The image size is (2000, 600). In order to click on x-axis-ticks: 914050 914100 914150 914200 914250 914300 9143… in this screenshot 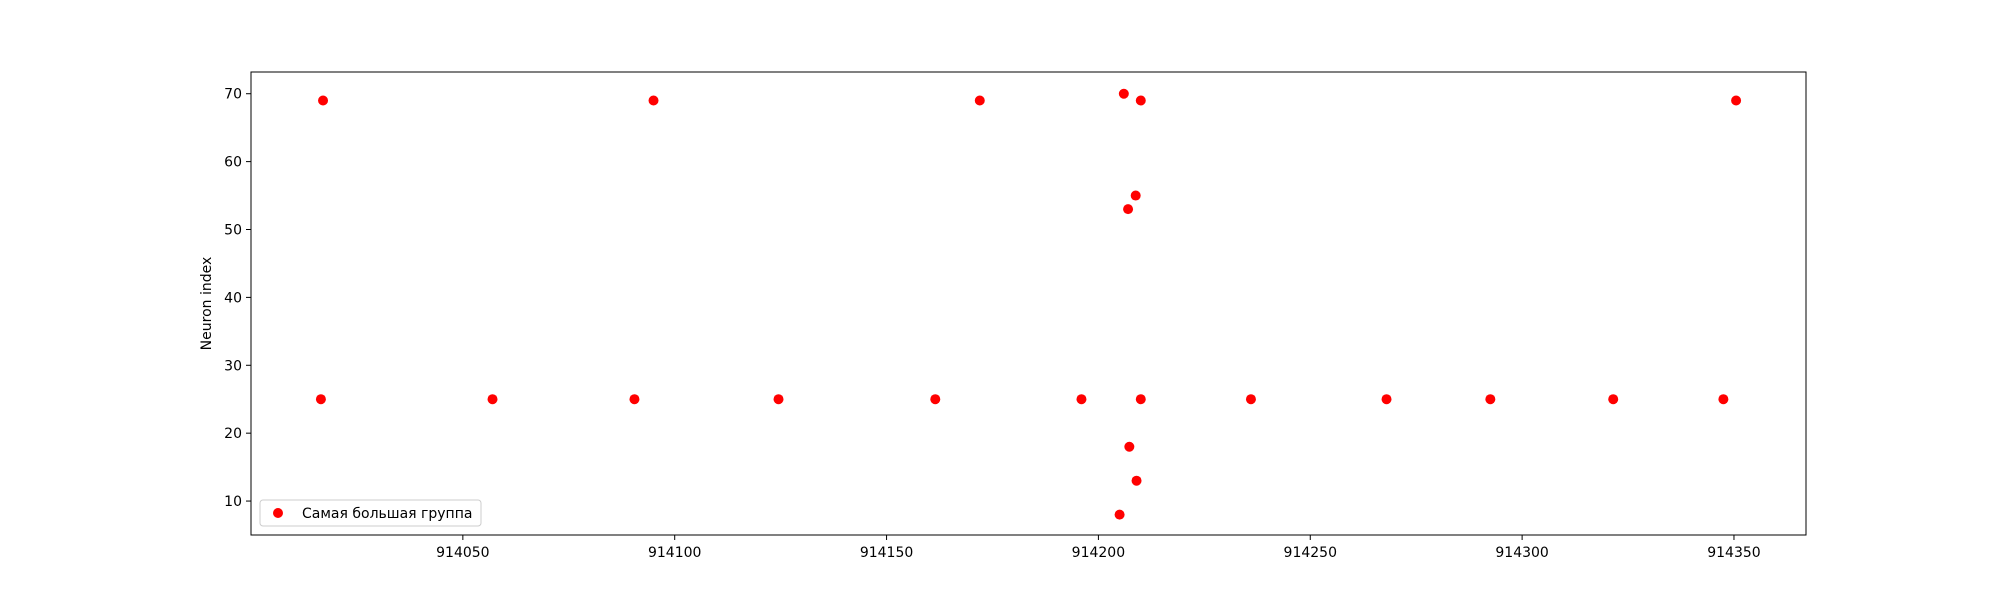, I will do `click(1098, 548)`.